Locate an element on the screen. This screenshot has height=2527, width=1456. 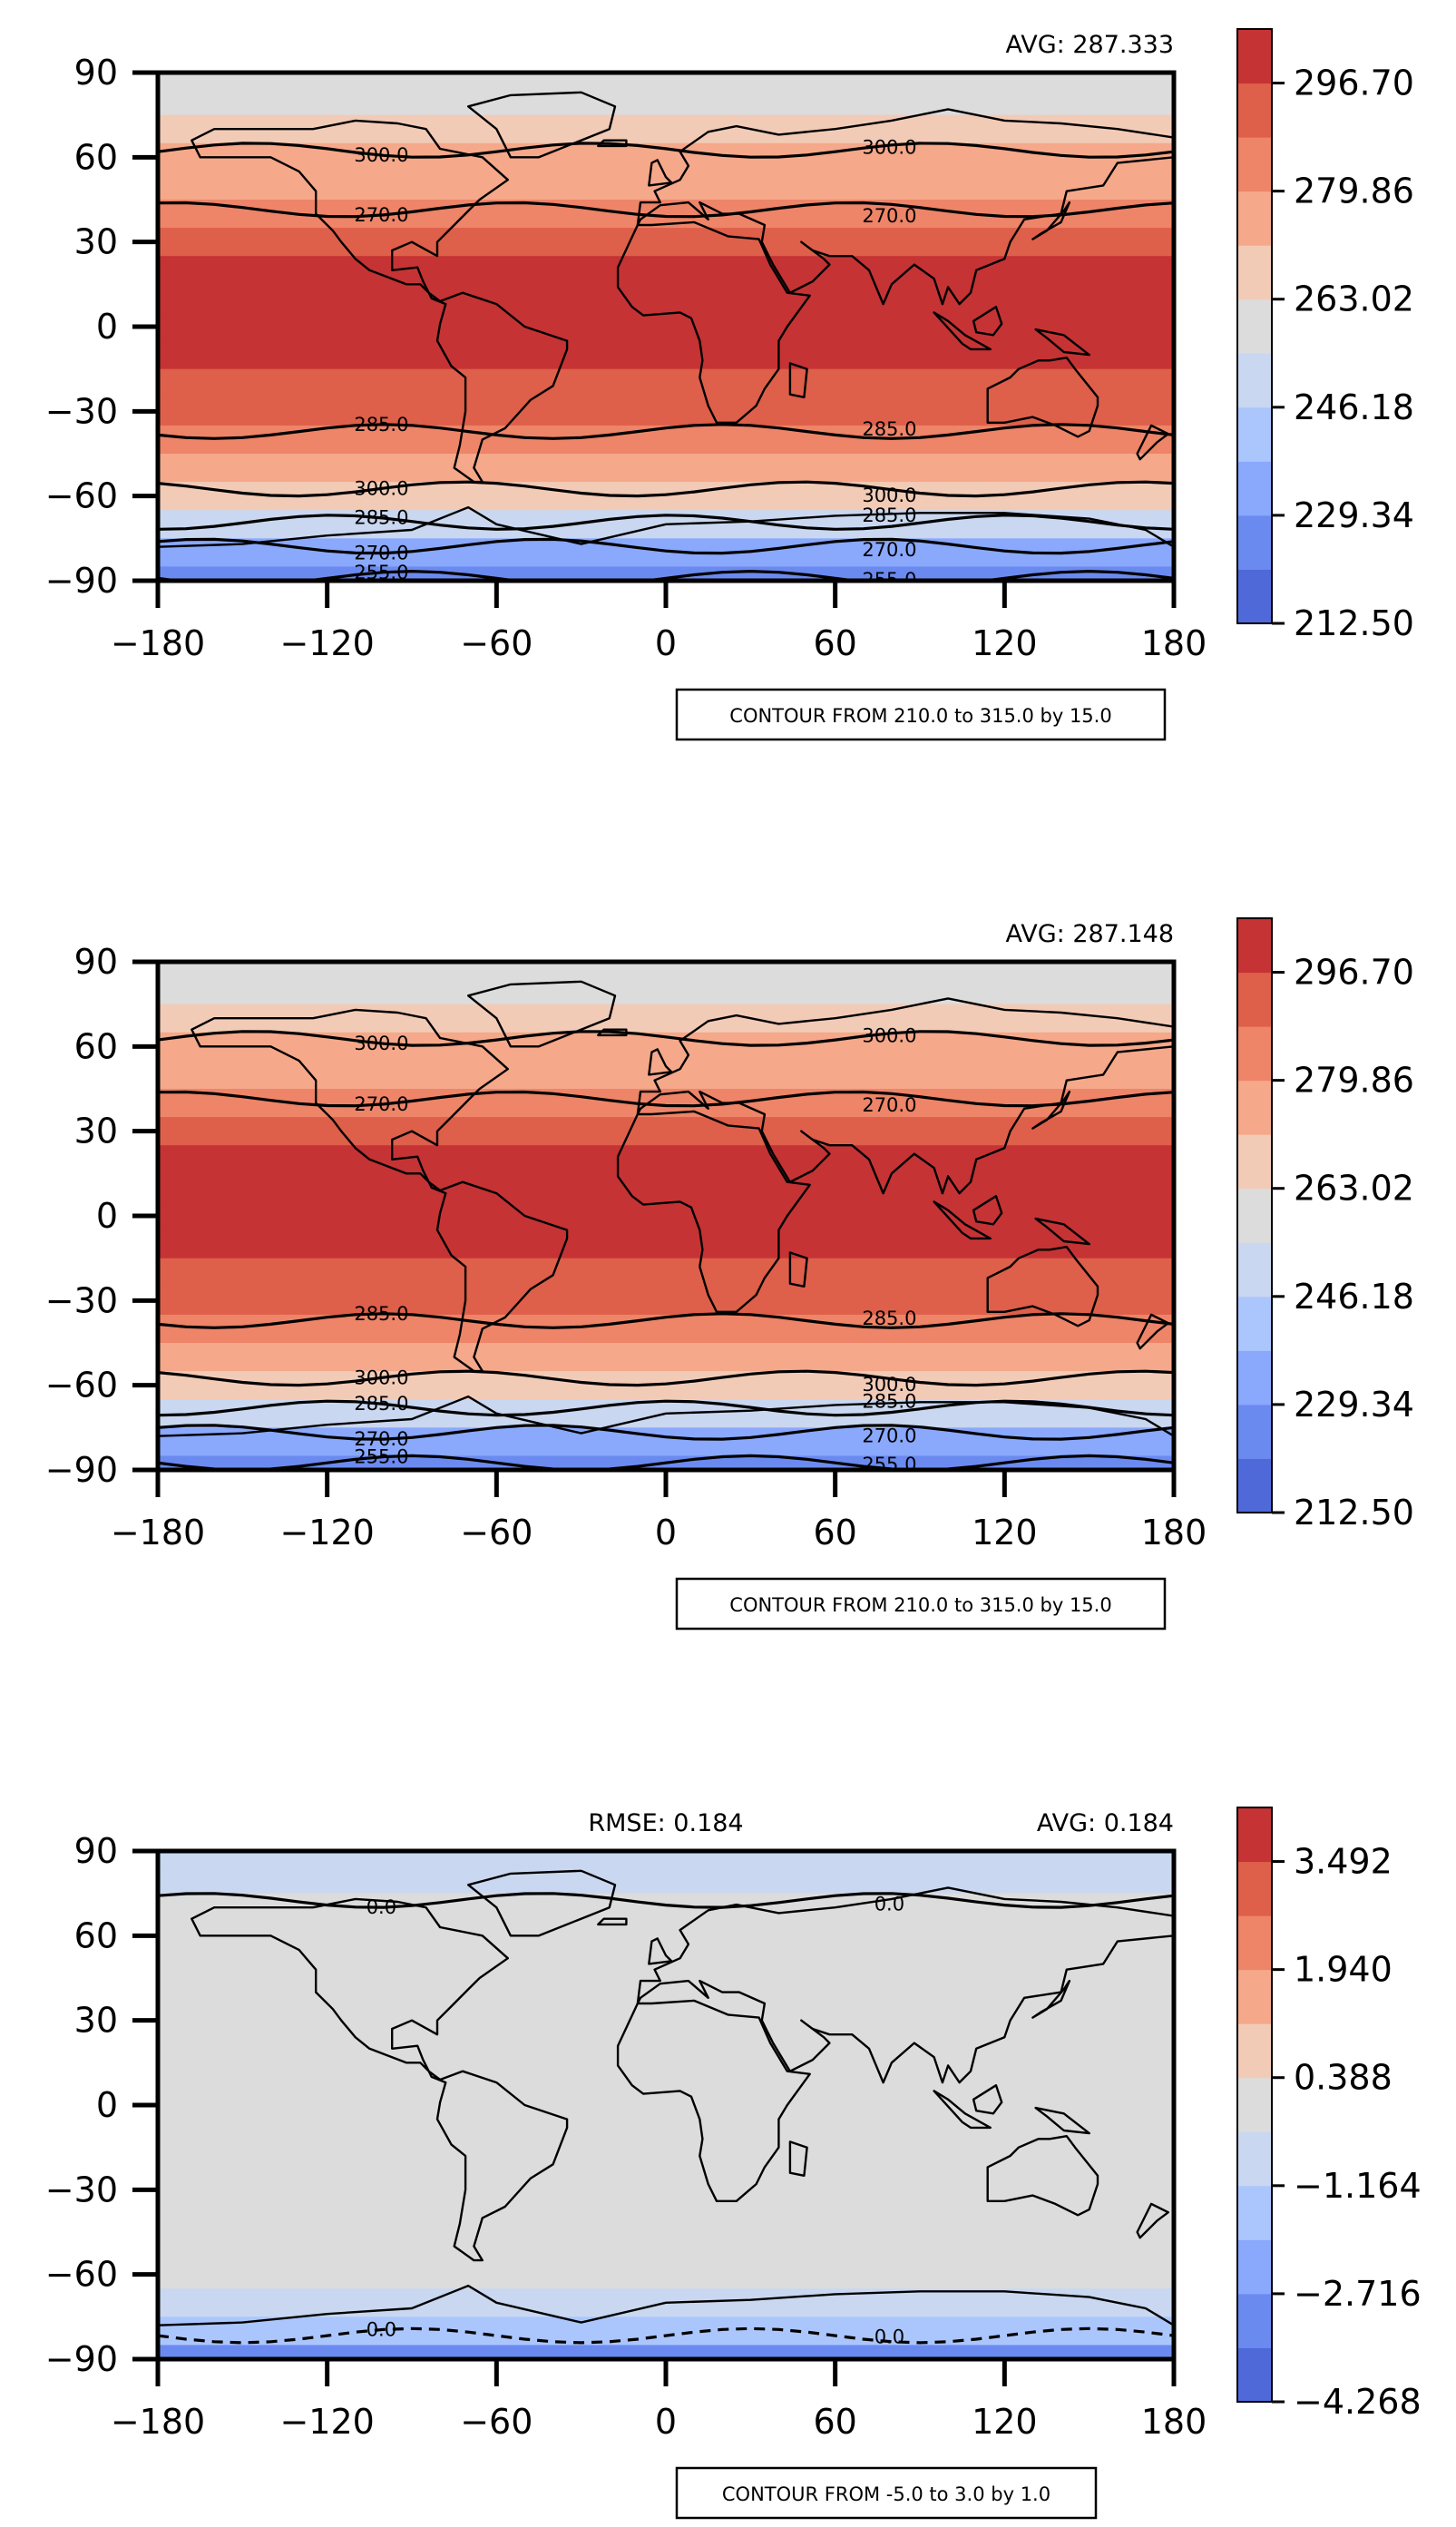
y-tick-label: 90 is located at coordinates (96, 962).